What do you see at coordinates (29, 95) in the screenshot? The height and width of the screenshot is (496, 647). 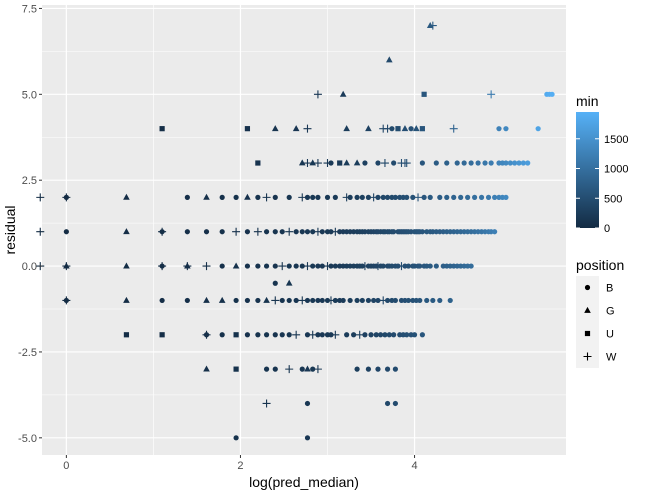 I see `y-tick-label: 5.0` at bounding box center [29, 95].